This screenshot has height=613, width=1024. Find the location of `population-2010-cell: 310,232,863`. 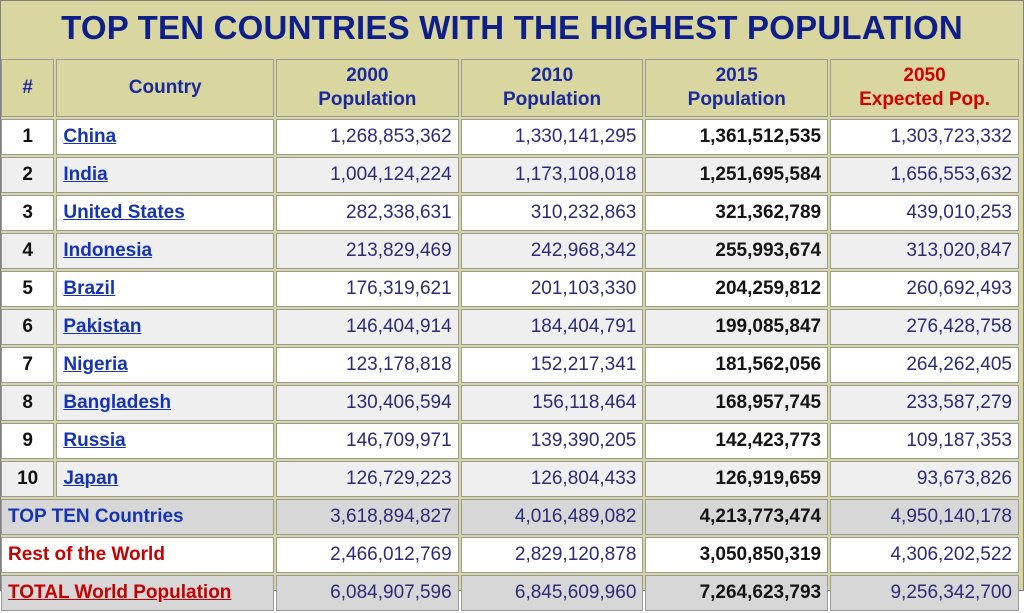

population-2010-cell: 310,232,863 is located at coordinates (552, 213).